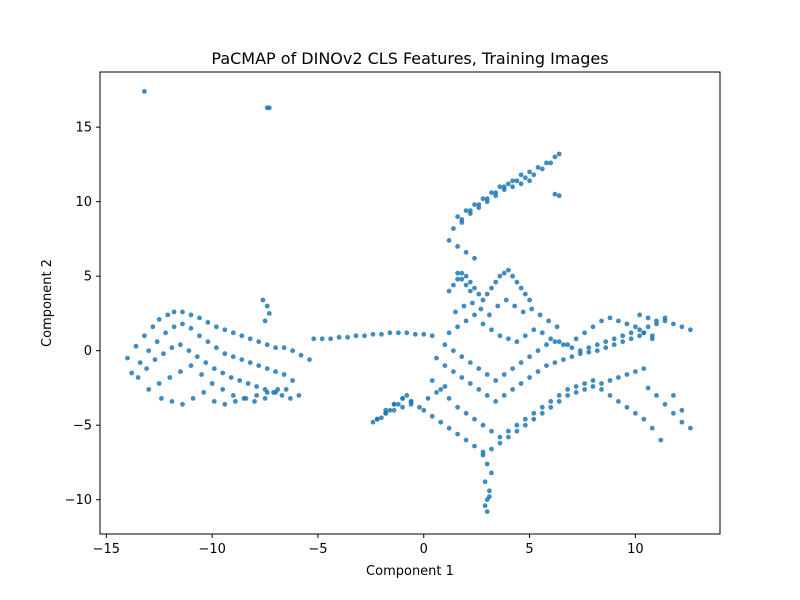 The width and height of the screenshot is (800, 600). I want to click on y-tick-label: 5, so click(88, 277).